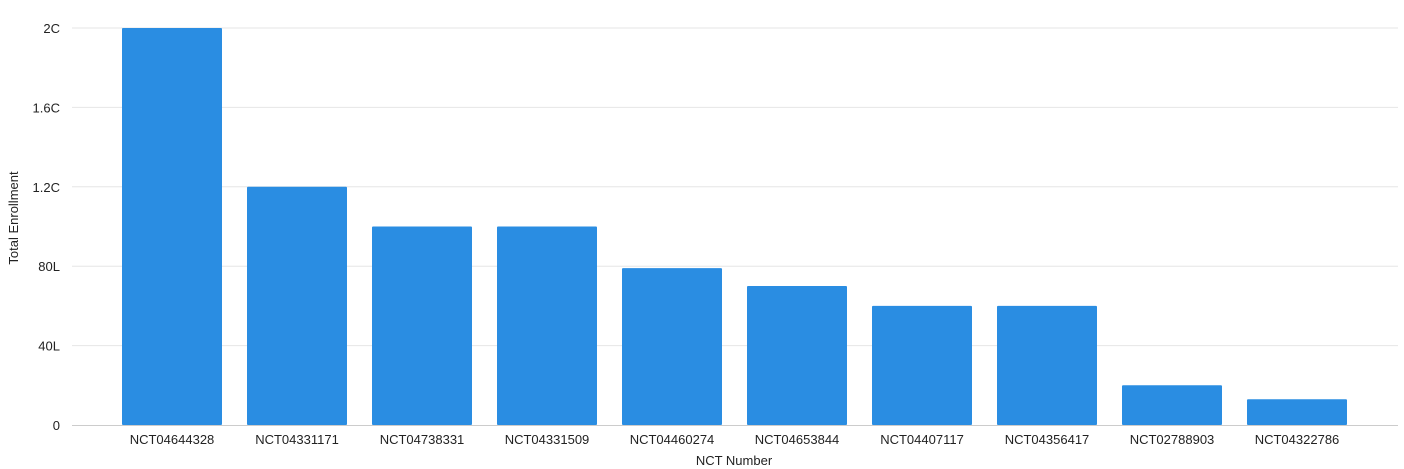 This screenshot has height=469, width=1404. Describe the element at coordinates (172, 439) in the screenshot. I see `x-tick-label: NCT04644328` at that location.